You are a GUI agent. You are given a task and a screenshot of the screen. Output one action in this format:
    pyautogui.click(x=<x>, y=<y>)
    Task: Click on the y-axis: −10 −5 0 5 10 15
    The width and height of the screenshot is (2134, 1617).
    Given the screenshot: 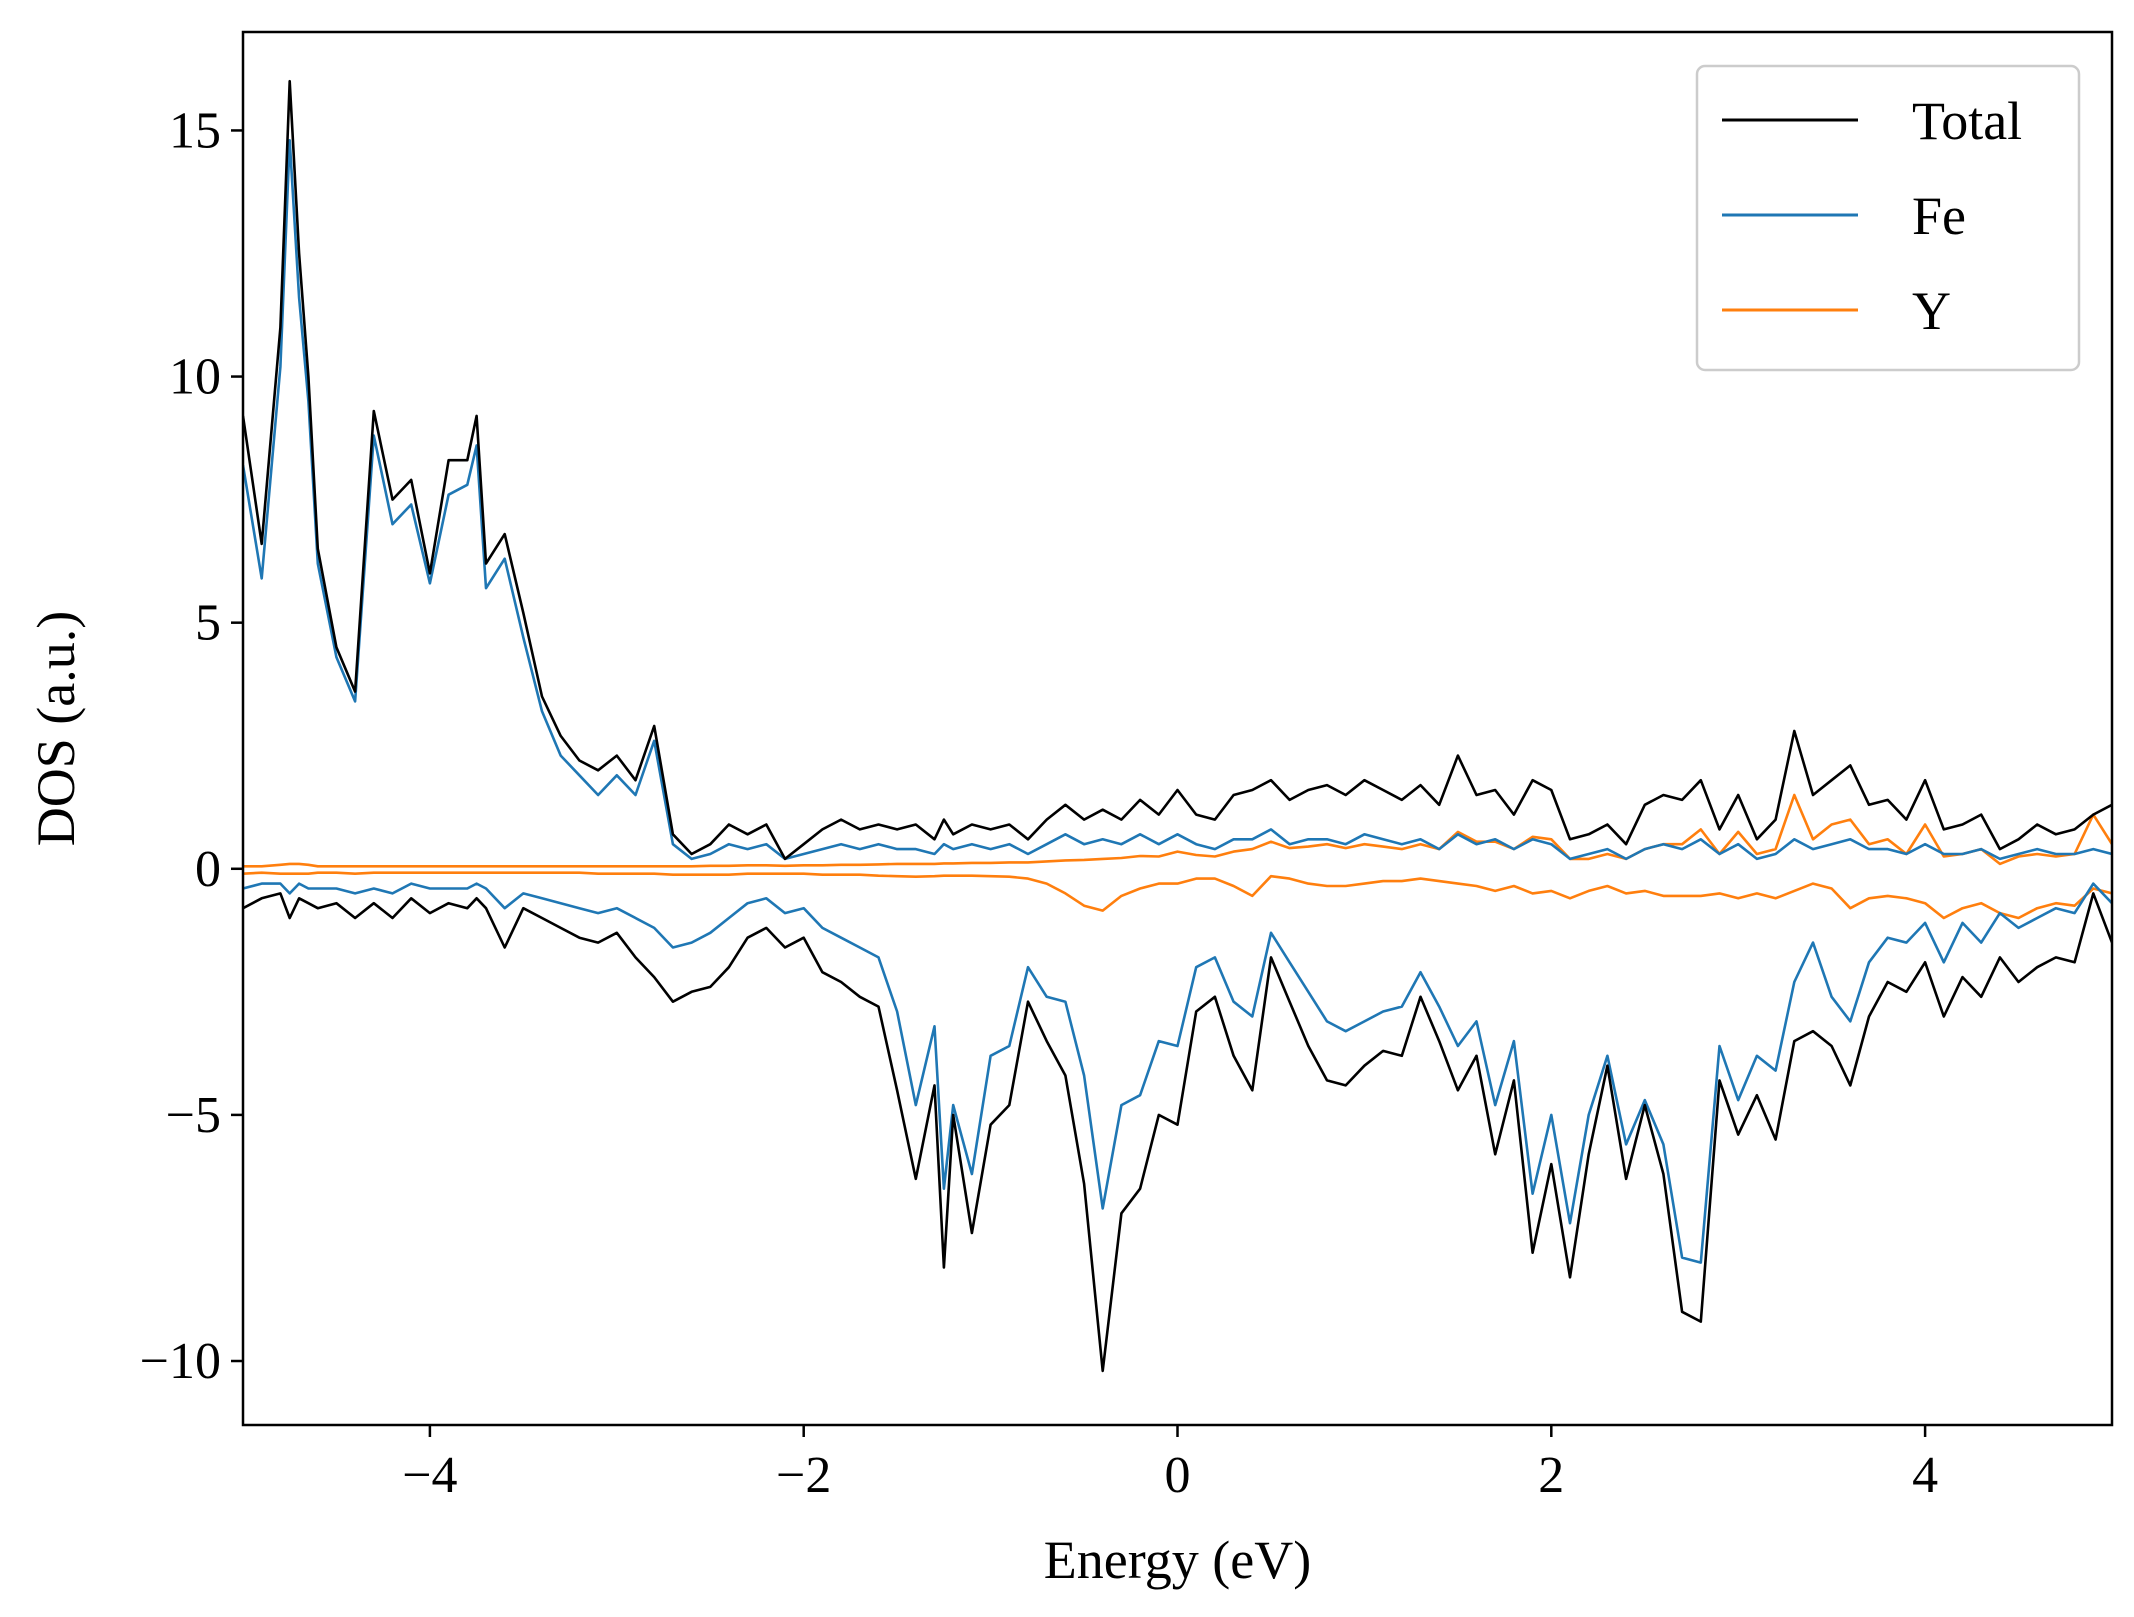 What is the action you would take?
    pyautogui.click(x=191, y=746)
    